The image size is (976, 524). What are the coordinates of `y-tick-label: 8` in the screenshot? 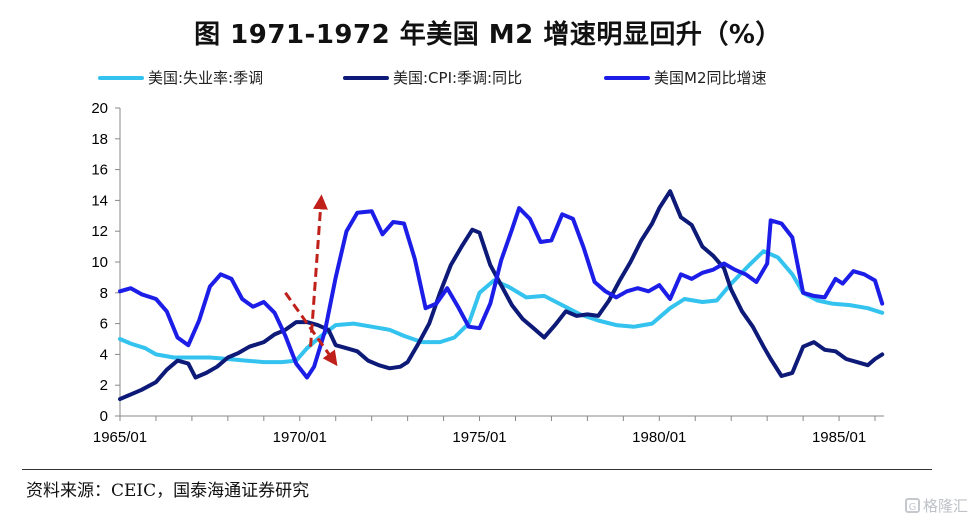 It's located at (104, 293).